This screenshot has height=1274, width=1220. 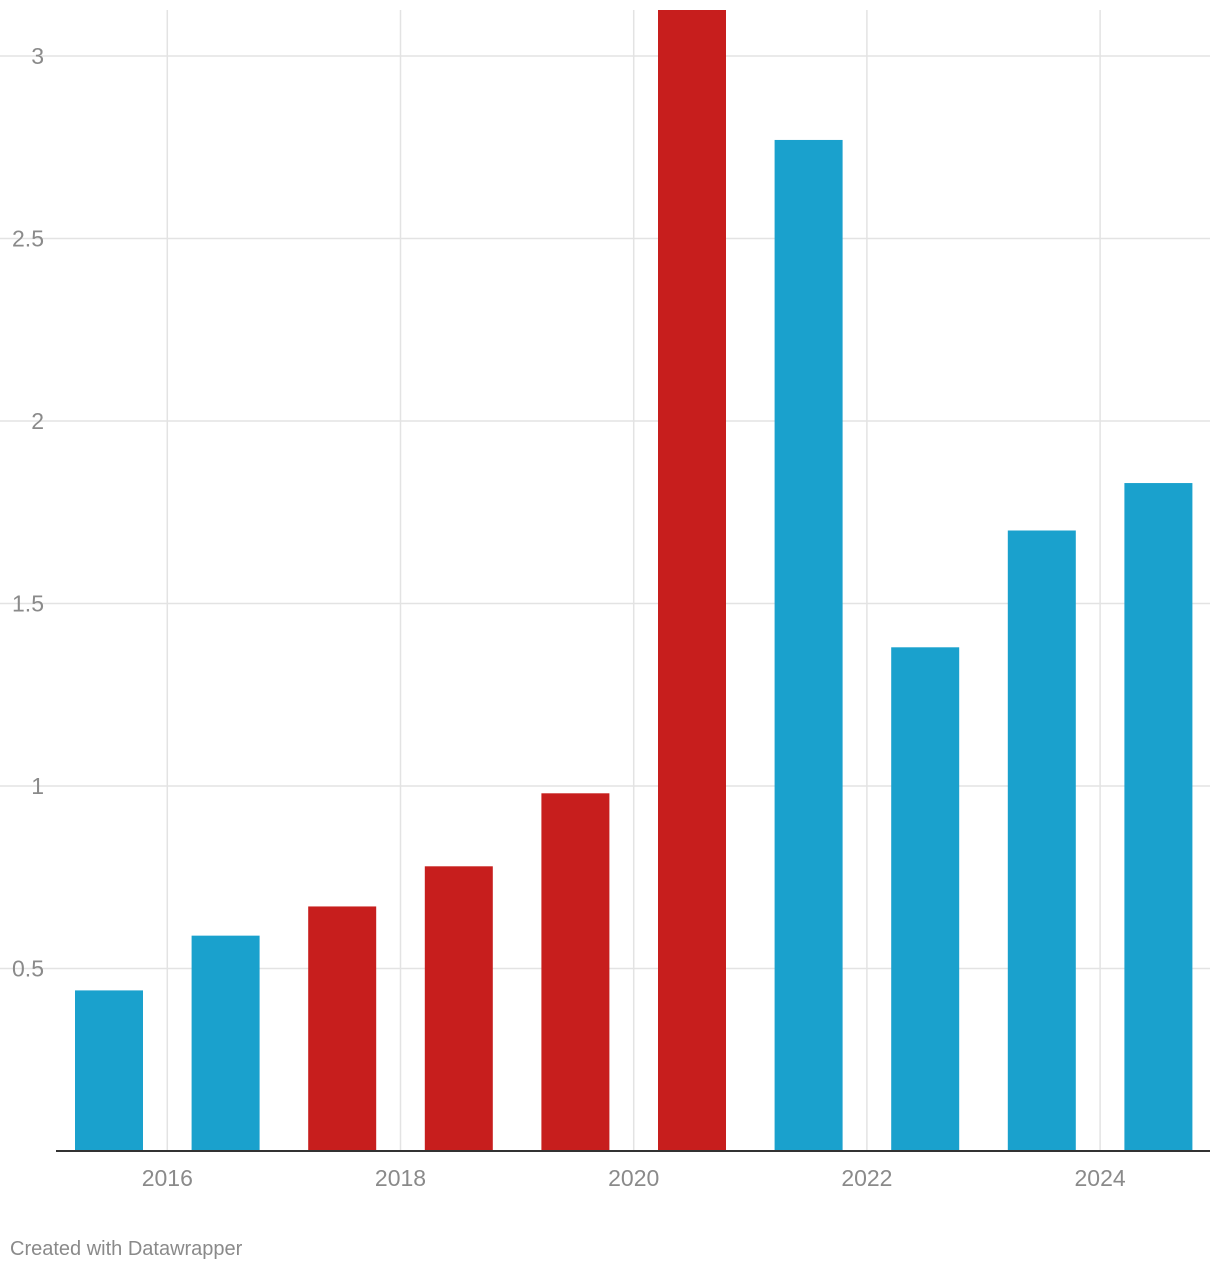 I want to click on bar-2019, so click(x=575, y=972).